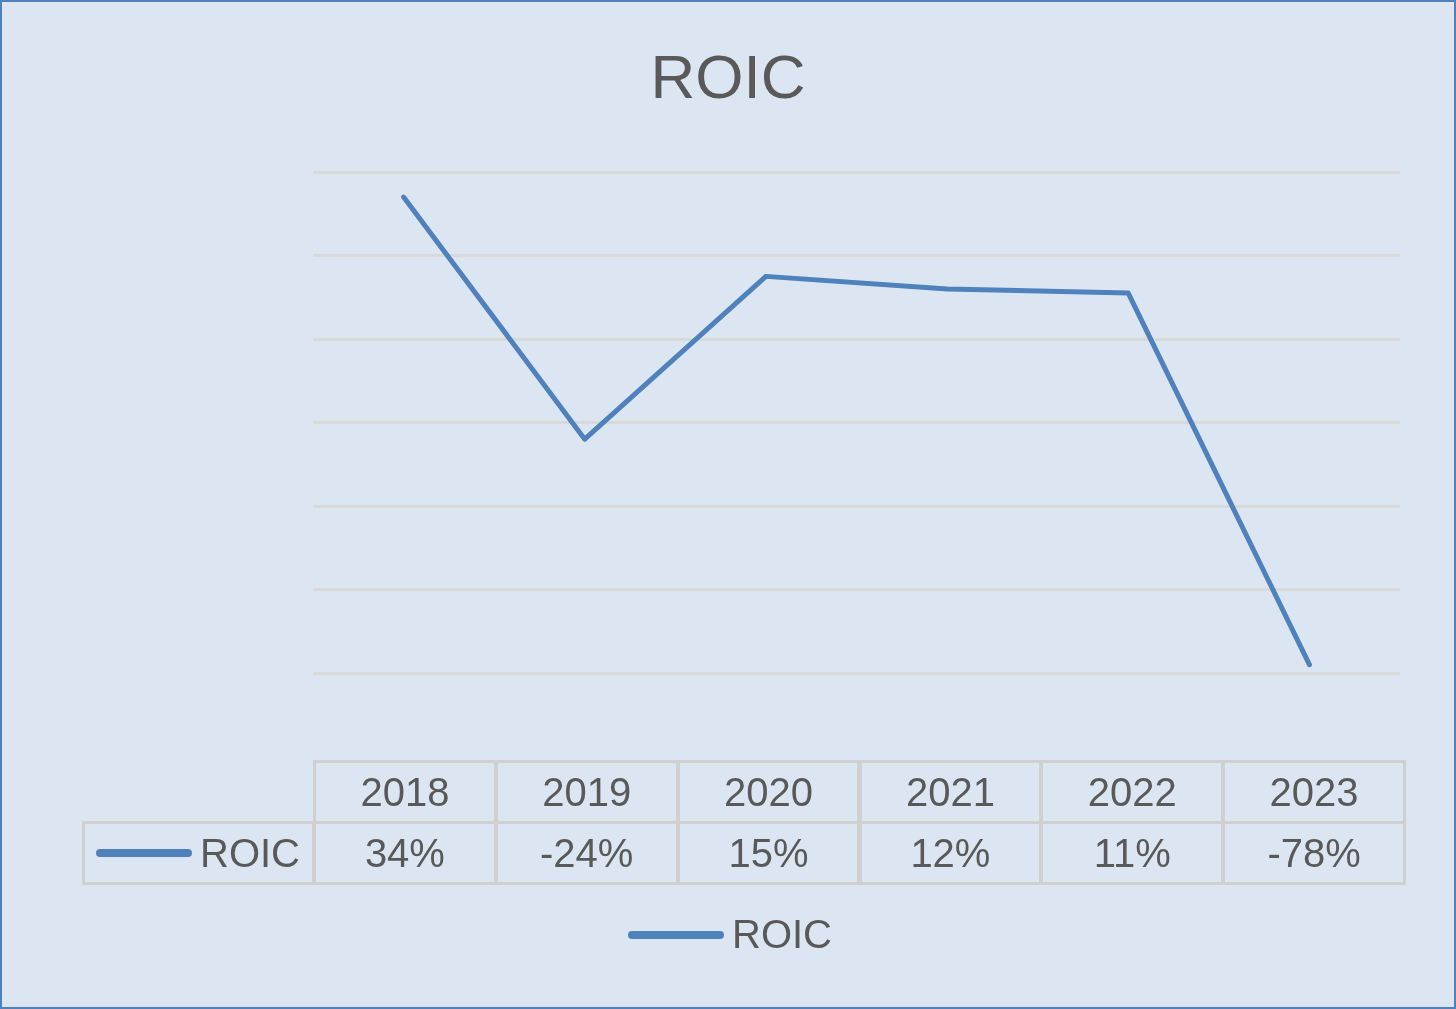 The height and width of the screenshot is (1009, 1456). Describe the element at coordinates (586, 792) in the screenshot. I see `x-tick-label: 2019` at that location.